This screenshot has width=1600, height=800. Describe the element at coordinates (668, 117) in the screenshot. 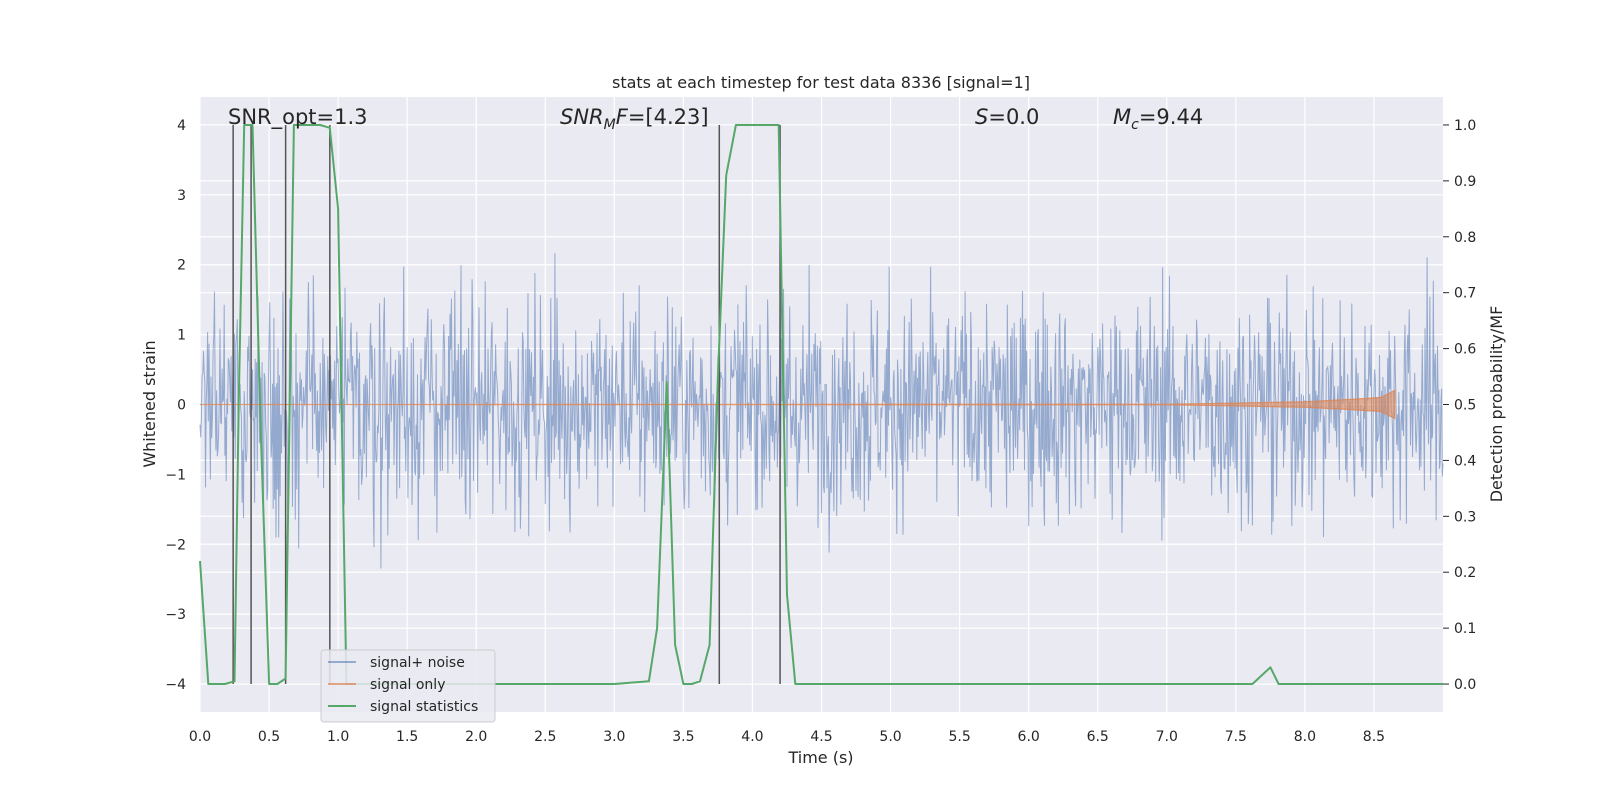

I see `annotation-snr-mf-value: =[4.23]` at that location.